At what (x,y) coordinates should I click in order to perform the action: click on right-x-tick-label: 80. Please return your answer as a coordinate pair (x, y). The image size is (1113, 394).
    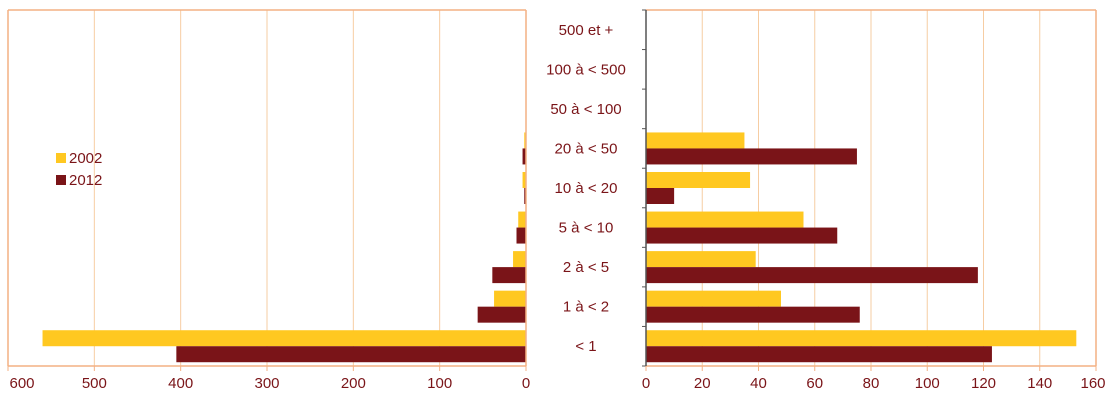
    Looking at the image, I should click on (871, 383).